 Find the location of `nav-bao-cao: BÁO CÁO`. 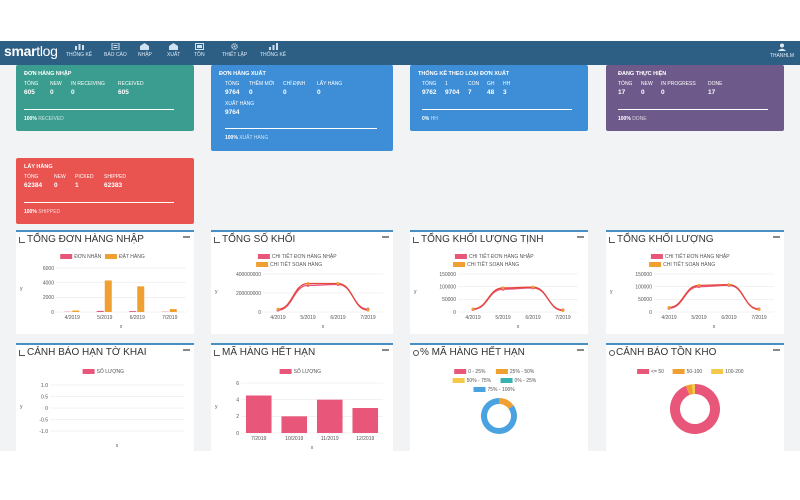

nav-bao-cao: BÁO CÁO is located at coordinates (115, 53).